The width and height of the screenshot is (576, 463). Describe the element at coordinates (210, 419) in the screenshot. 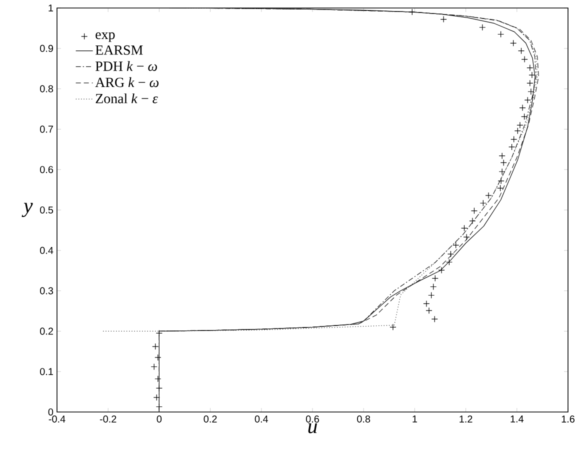

I see `x-tick-label: 0.2` at that location.